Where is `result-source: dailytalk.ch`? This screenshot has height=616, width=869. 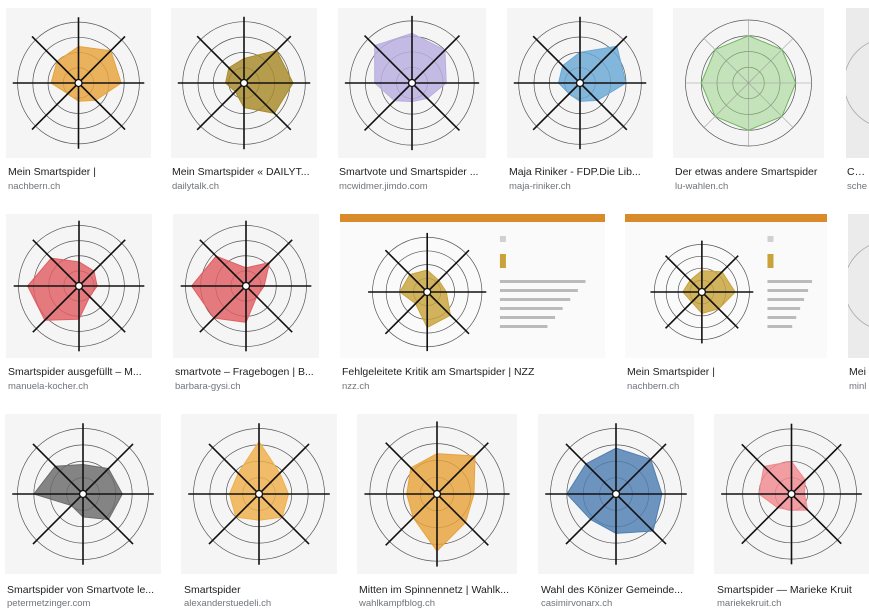
result-source: dailytalk.ch is located at coordinates (195, 186).